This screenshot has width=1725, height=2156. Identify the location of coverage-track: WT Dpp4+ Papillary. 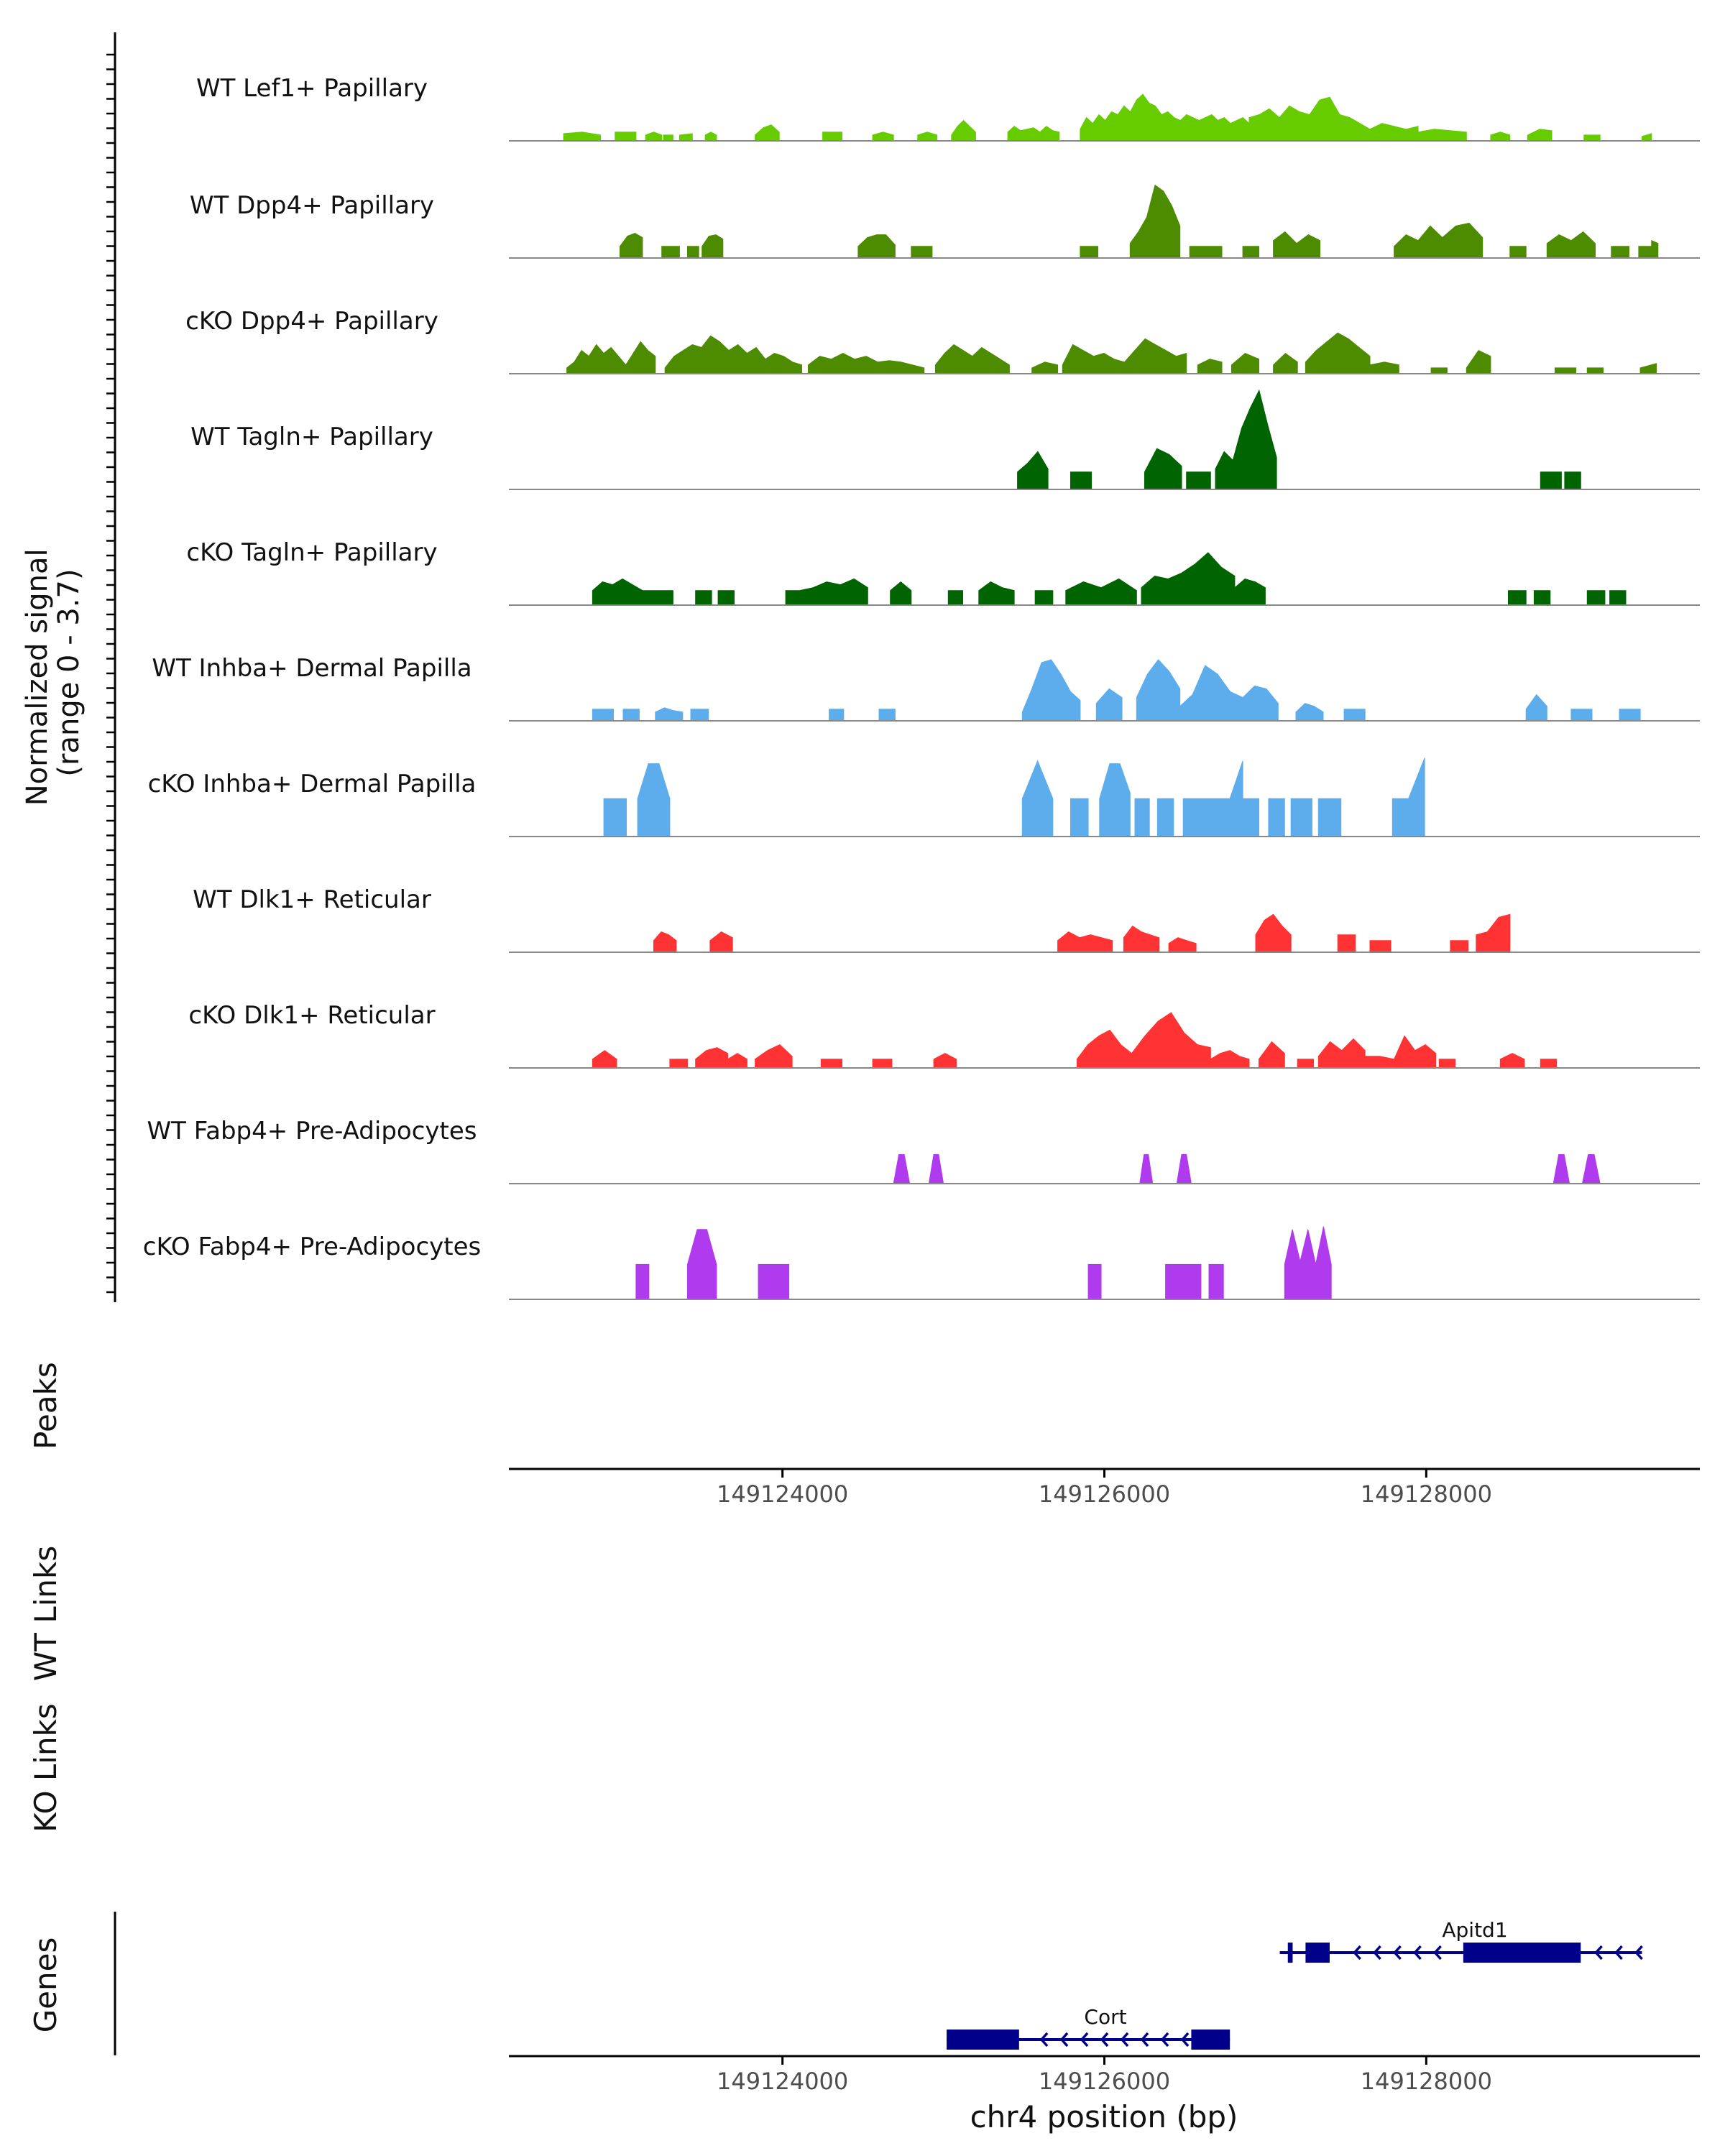
(945, 221).